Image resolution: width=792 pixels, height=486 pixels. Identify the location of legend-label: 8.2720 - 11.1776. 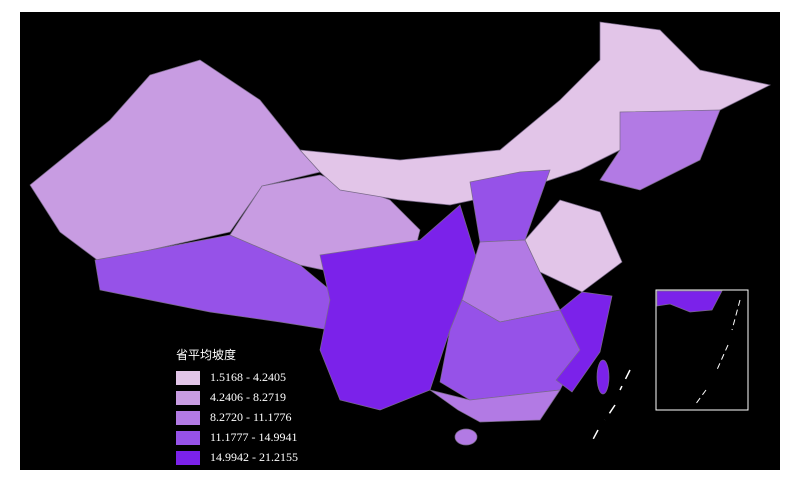
(251, 417).